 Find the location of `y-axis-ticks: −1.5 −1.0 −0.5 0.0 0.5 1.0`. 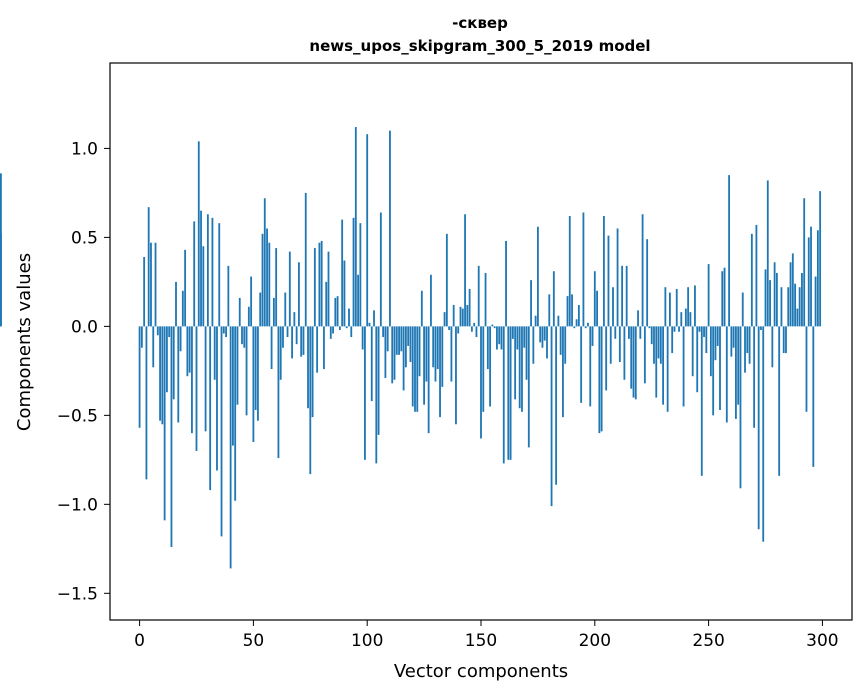

y-axis-ticks: −1.5 −1.0 −0.5 0.0 0.5 1.0 is located at coordinates (83, 371).